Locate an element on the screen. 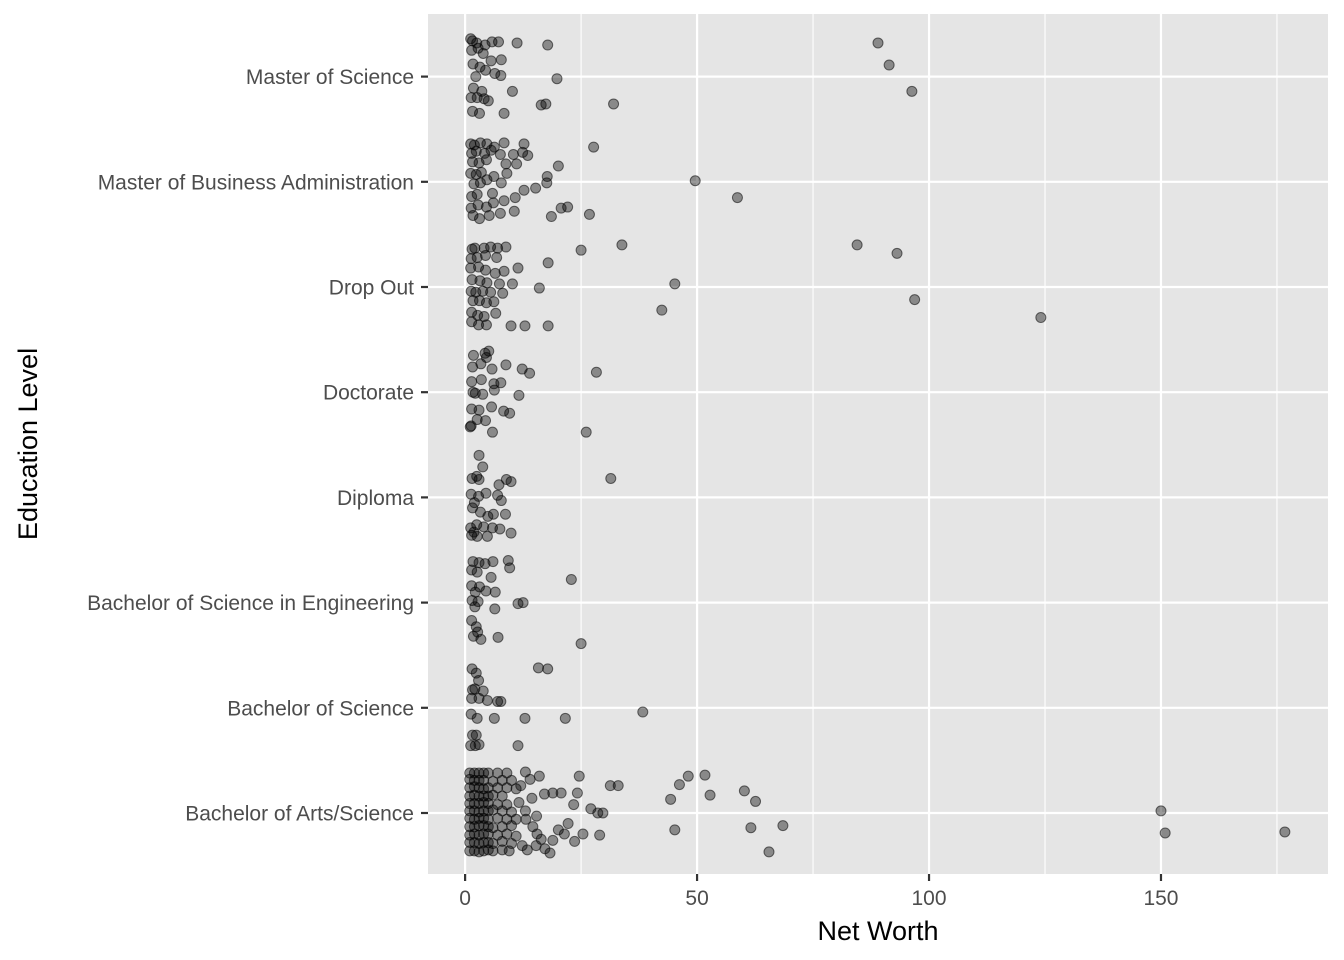 Image resolution: width=1344 pixels, height=960 pixels. y-tick-label: Master of Science is located at coordinates (330, 77).